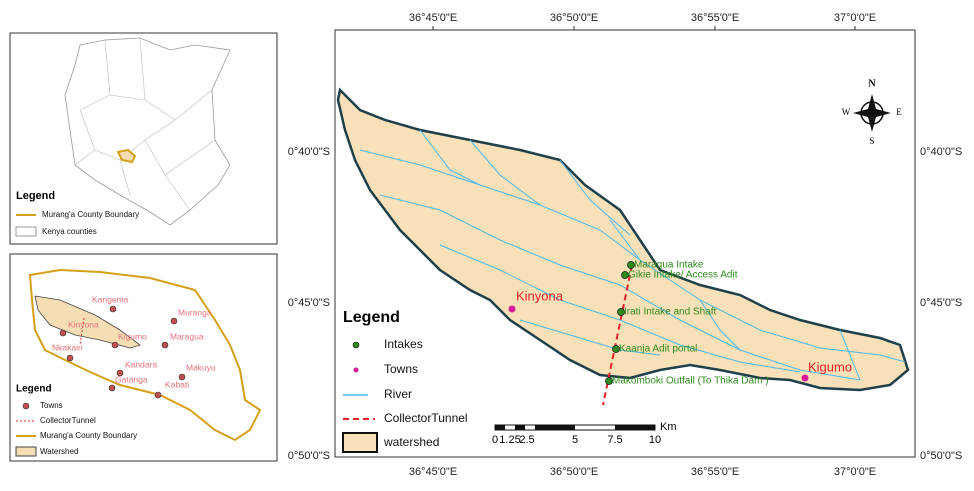 This screenshot has width=974, height=491. Describe the element at coordinates (411, 442) in the screenshot. I see `legend-item: watershed` at that location.